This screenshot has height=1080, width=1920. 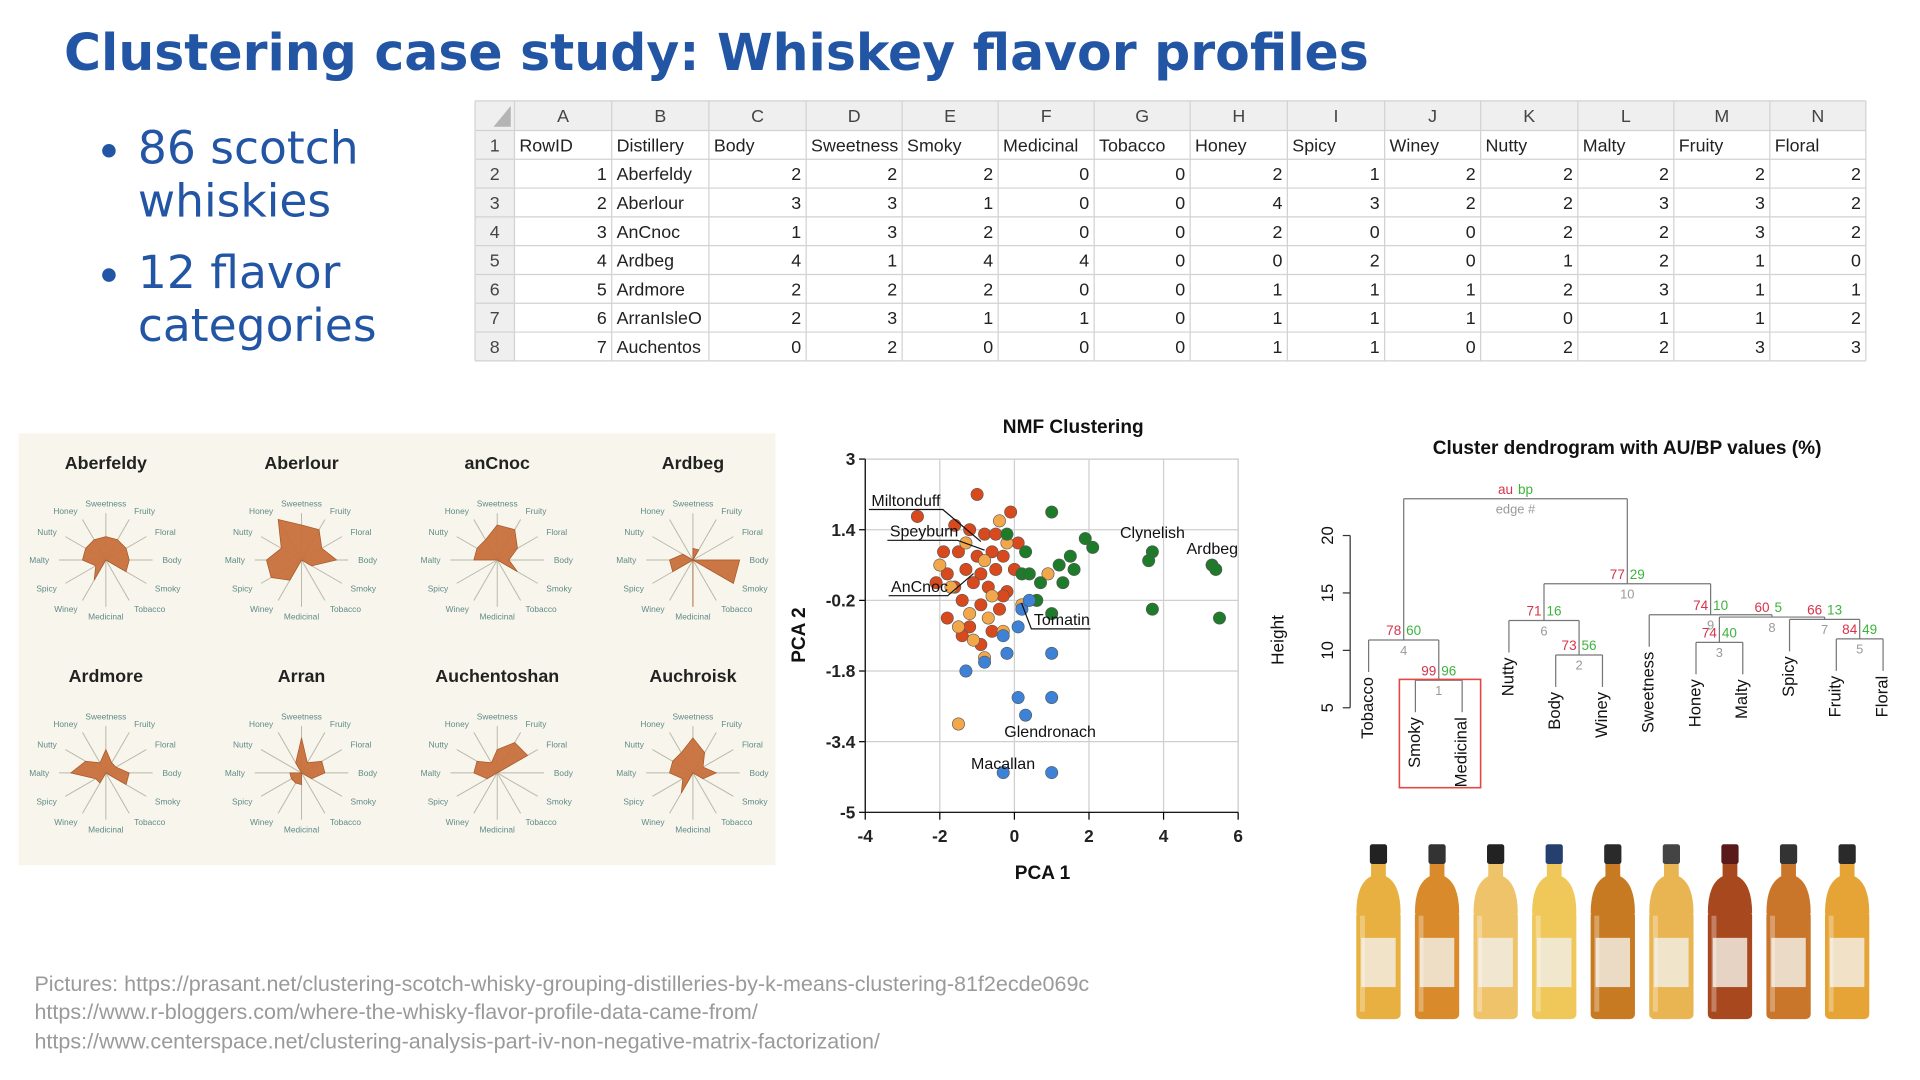 What do you see at coordinates (602, 347) in the screenshot?
I see `cell: 7` at bounding box center [602, 347].